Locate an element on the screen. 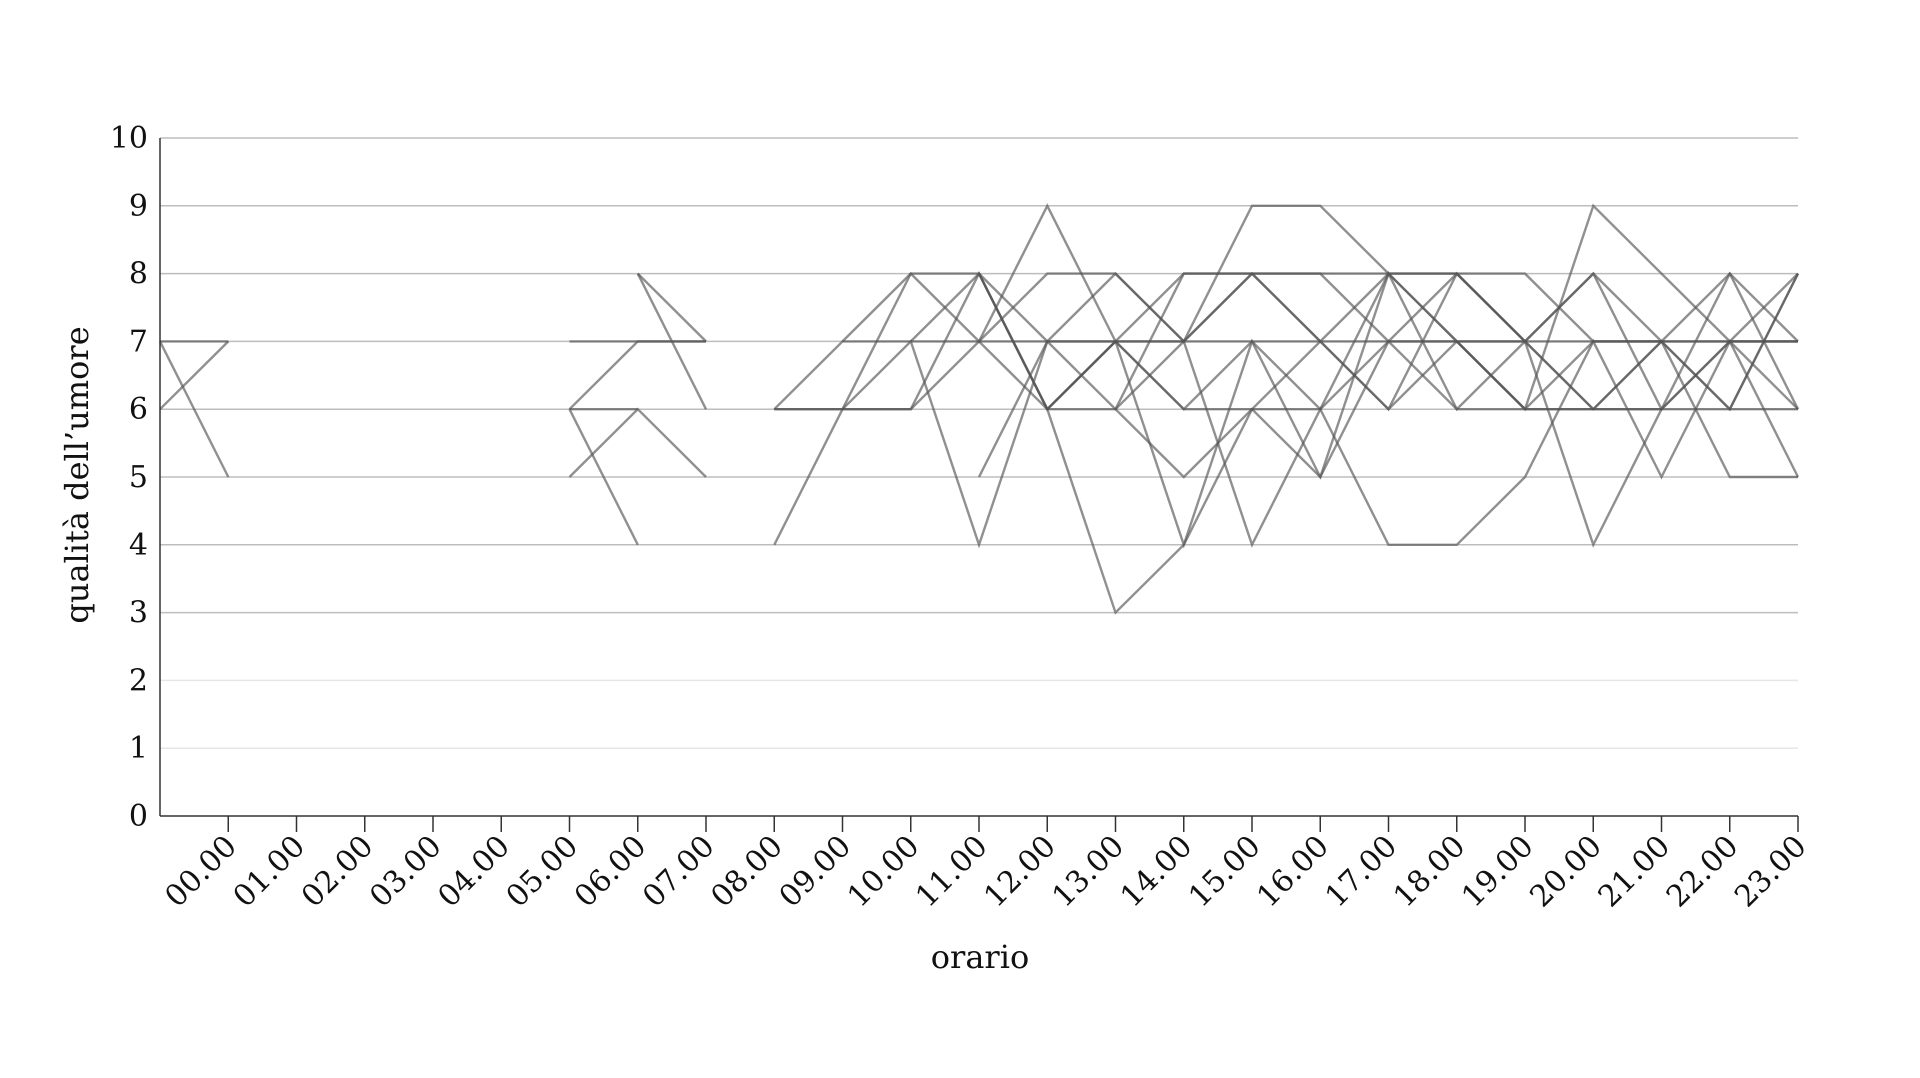  x-tick-label: 16.00 is located at coordinates (1292, 871).